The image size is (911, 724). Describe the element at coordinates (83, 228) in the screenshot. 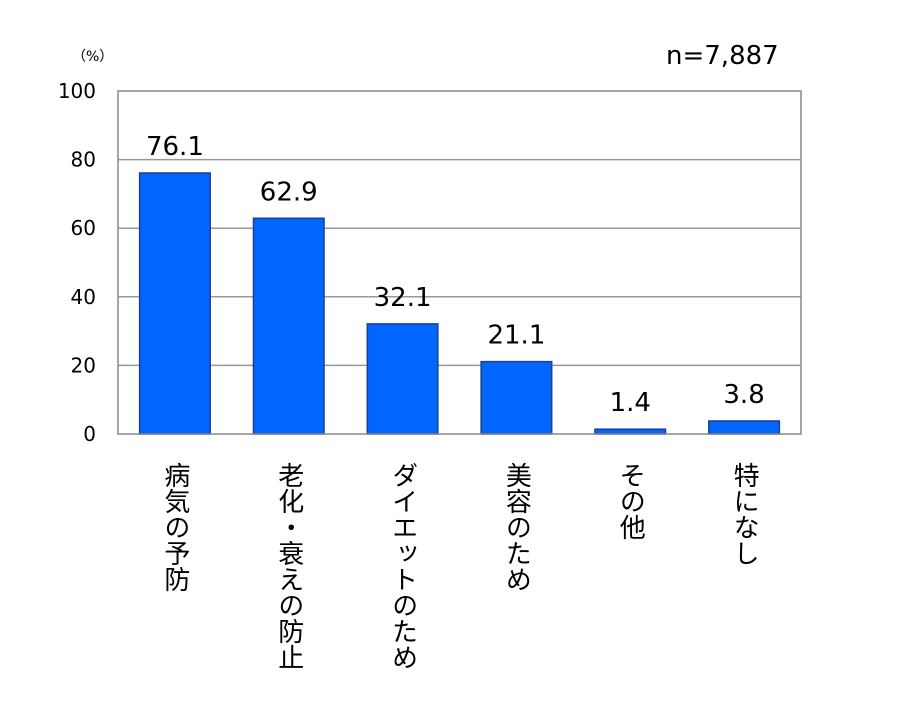

I see `y-tick-label: 60` at that location.